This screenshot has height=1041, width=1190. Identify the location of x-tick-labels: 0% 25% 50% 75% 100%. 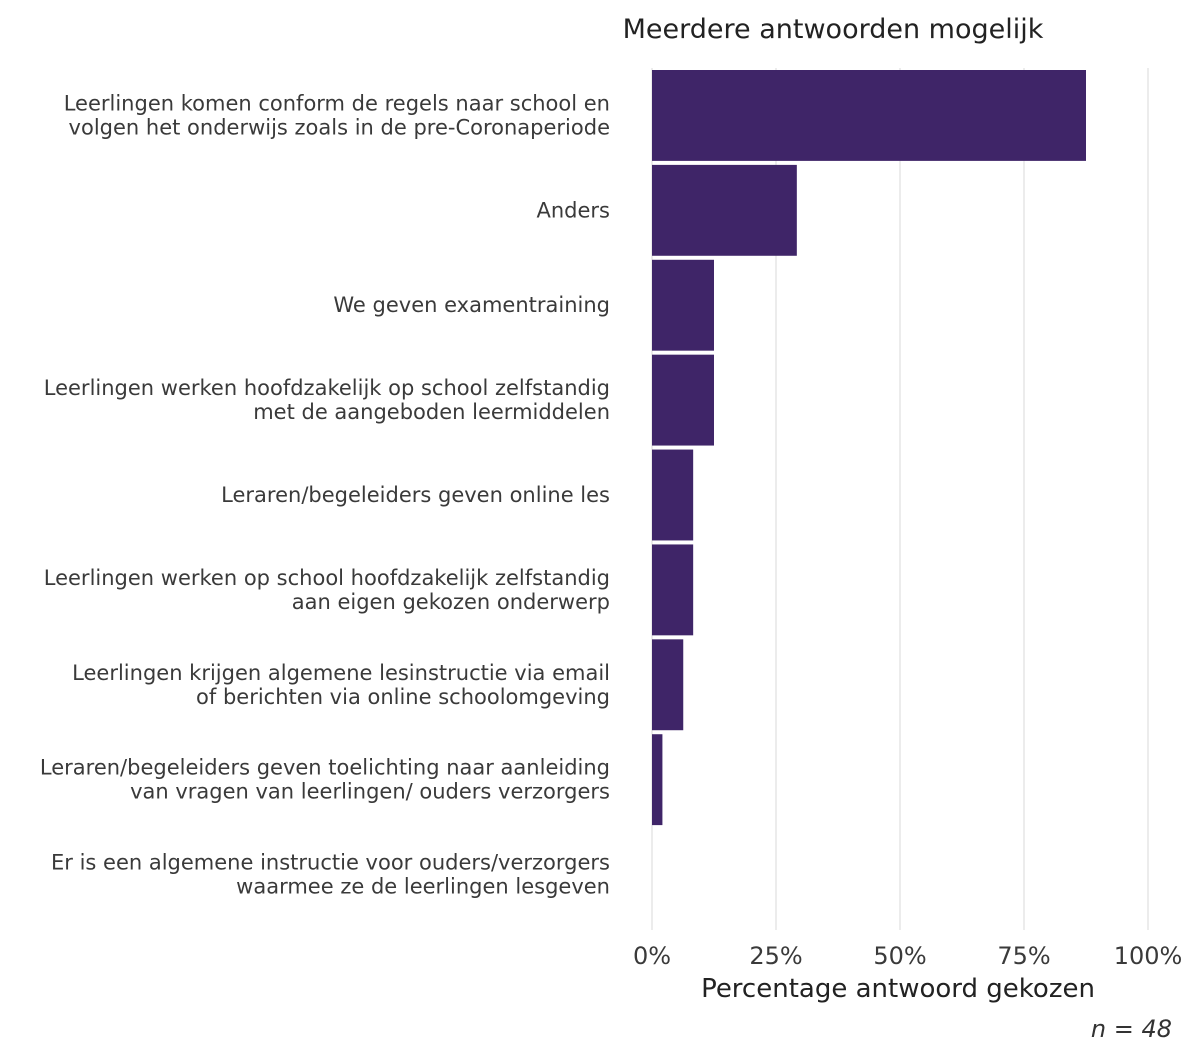
(907, 956).